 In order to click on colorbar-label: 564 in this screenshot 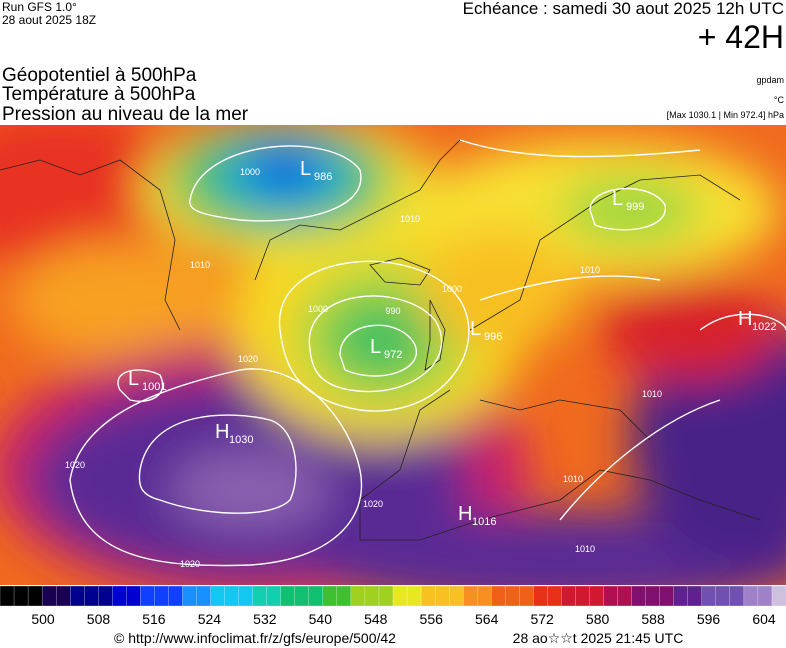, I will do `click(487, 619)`.